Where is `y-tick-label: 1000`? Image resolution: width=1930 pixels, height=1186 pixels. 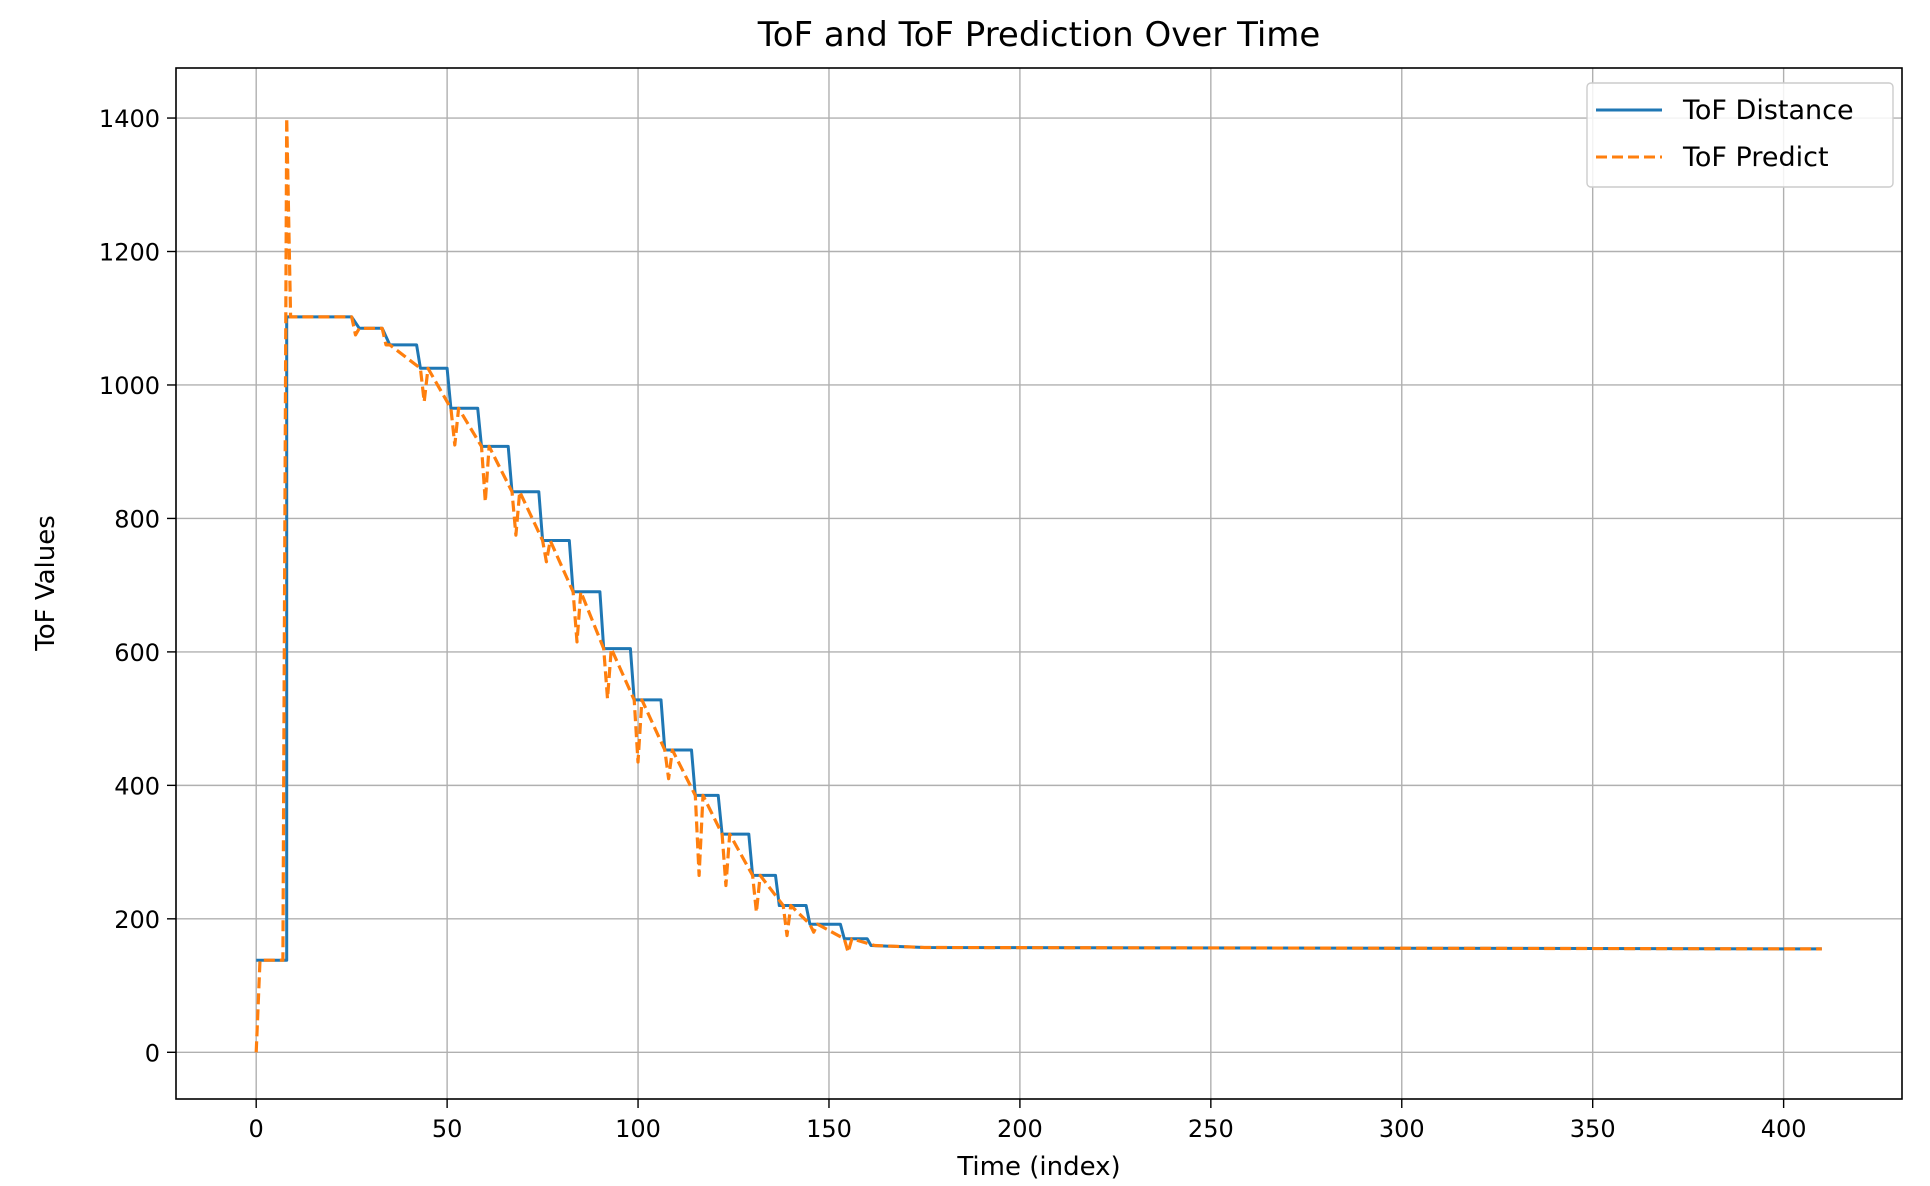 y-tick-label: 1000 is located at coordinates (129, 386).